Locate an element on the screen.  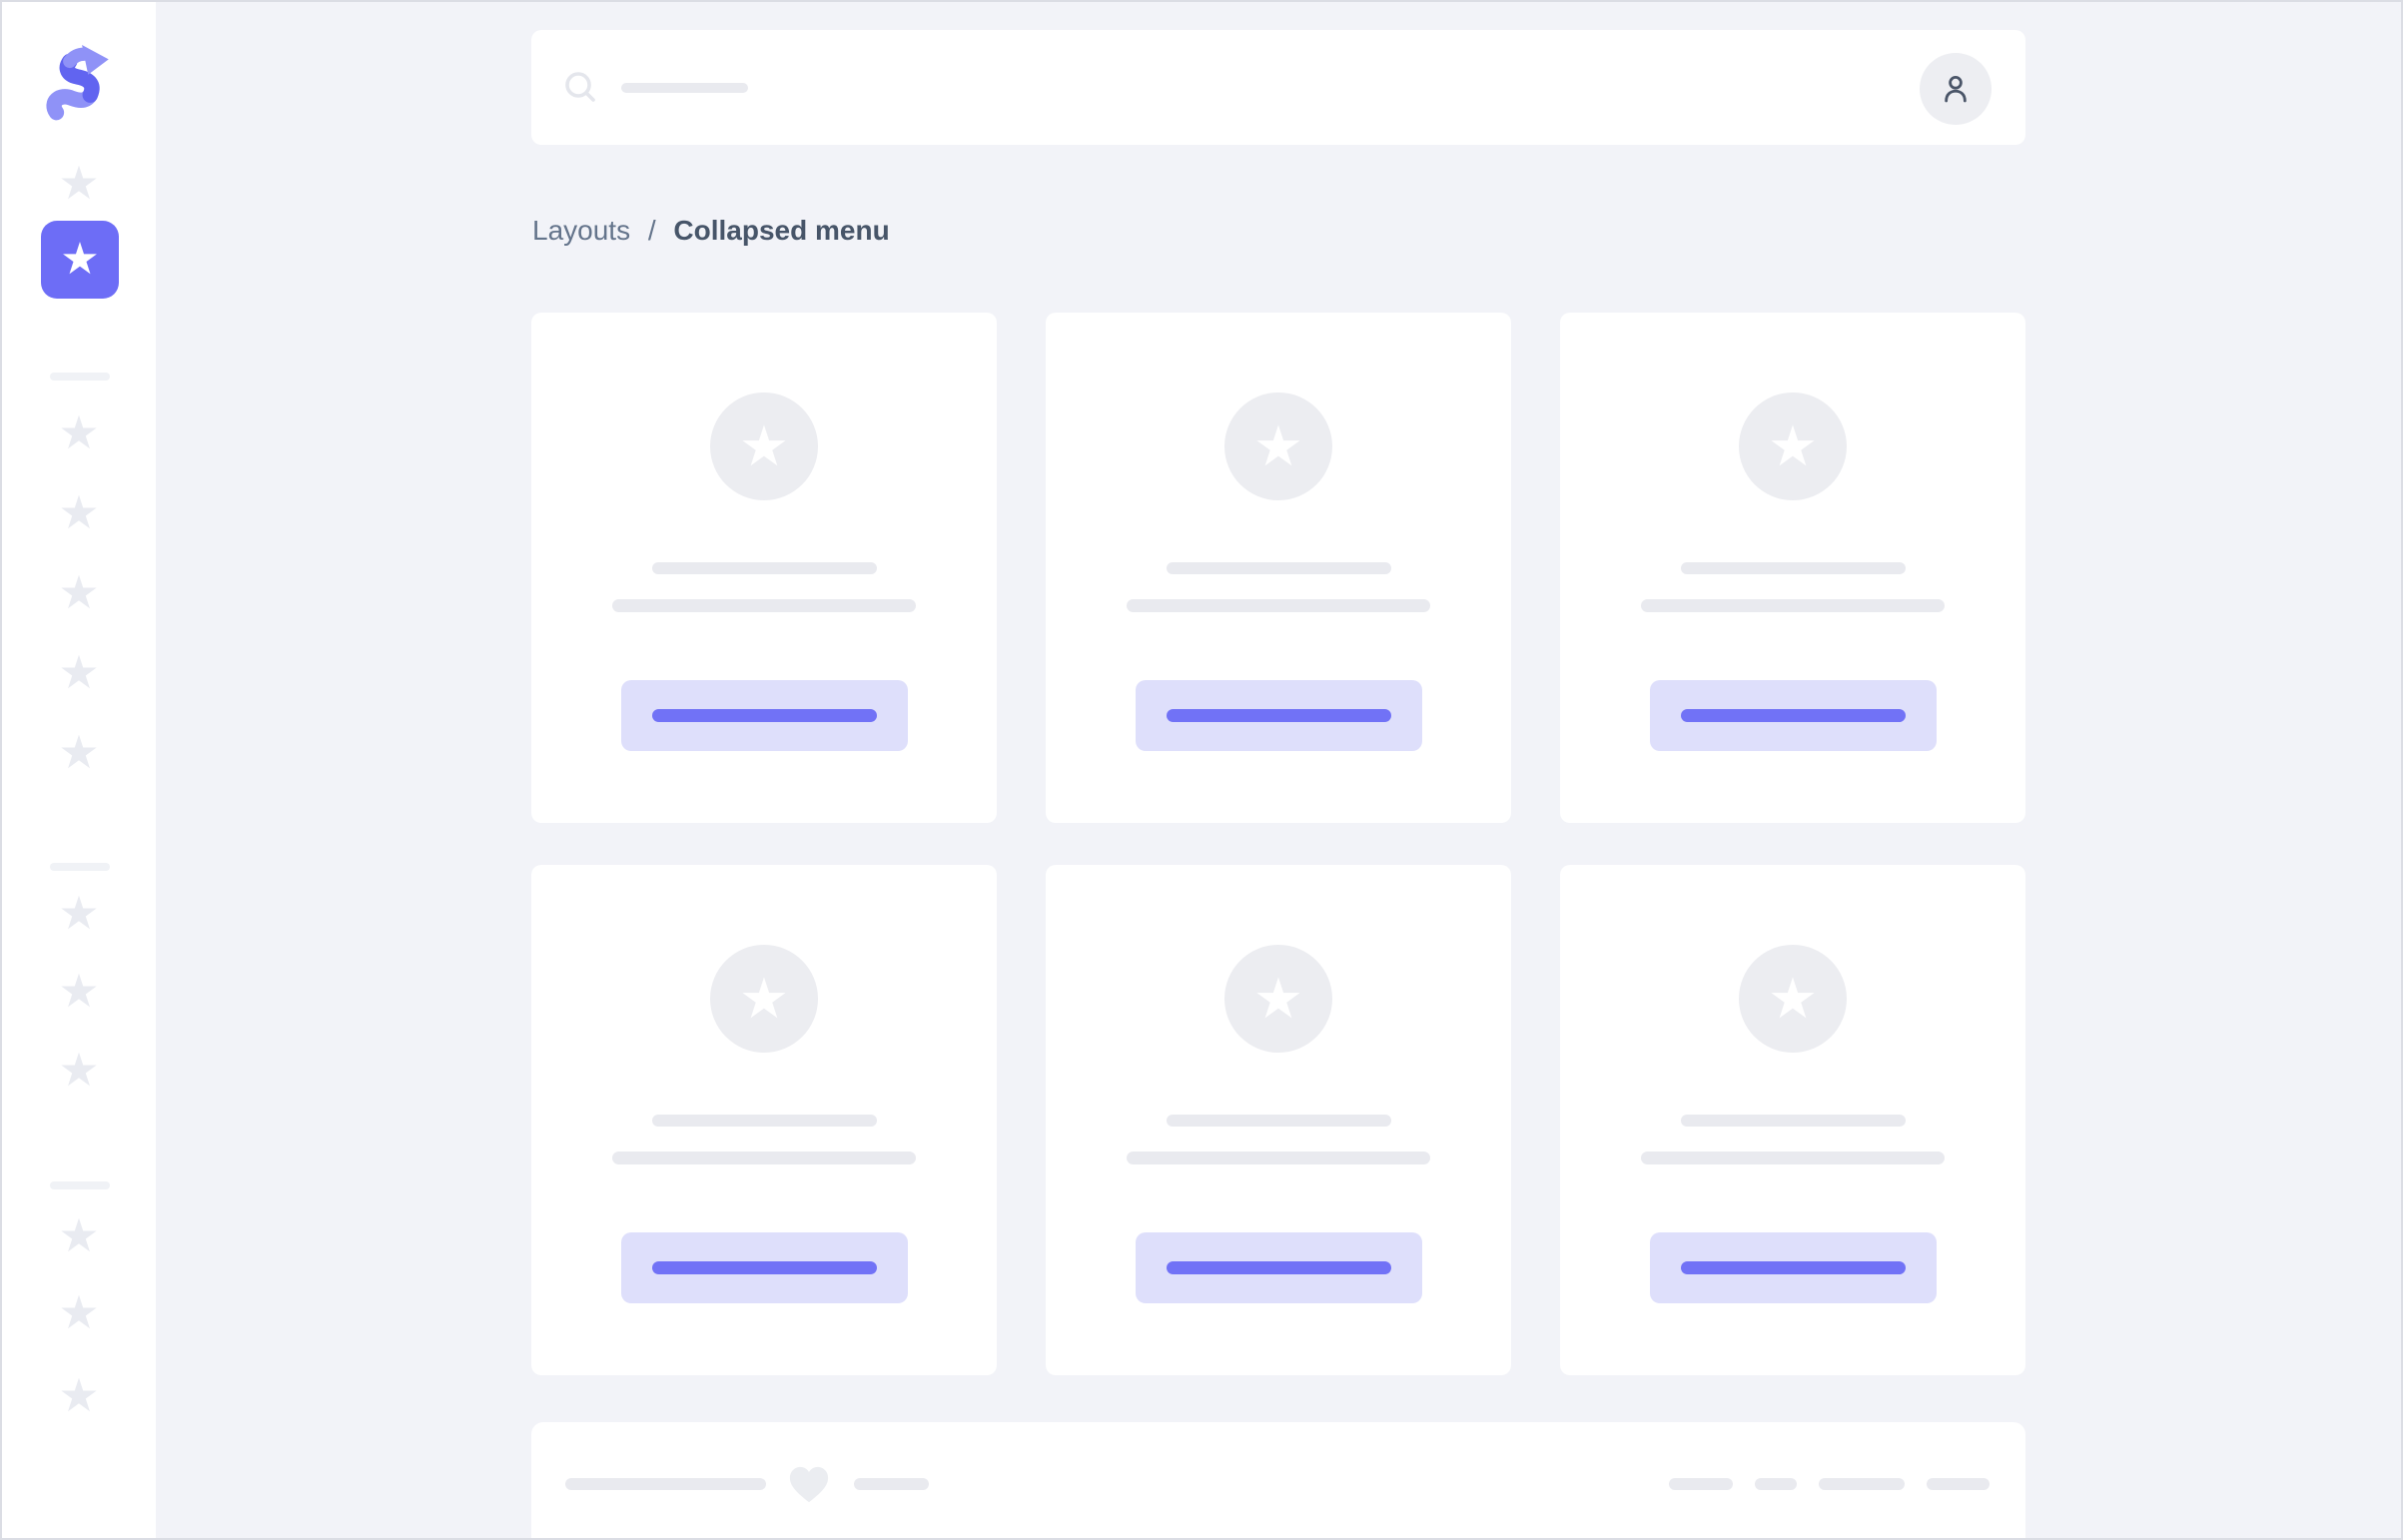
user-icon is located at coordinates (1956, 89).